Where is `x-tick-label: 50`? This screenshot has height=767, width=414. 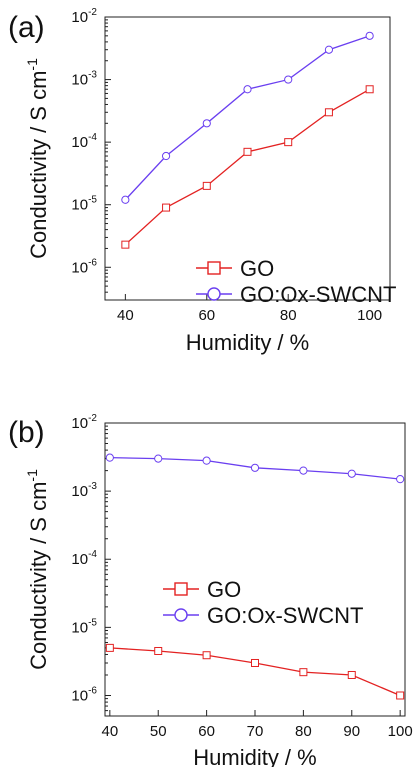 x-tick-label: 50 is located at coordinates (158, 731).